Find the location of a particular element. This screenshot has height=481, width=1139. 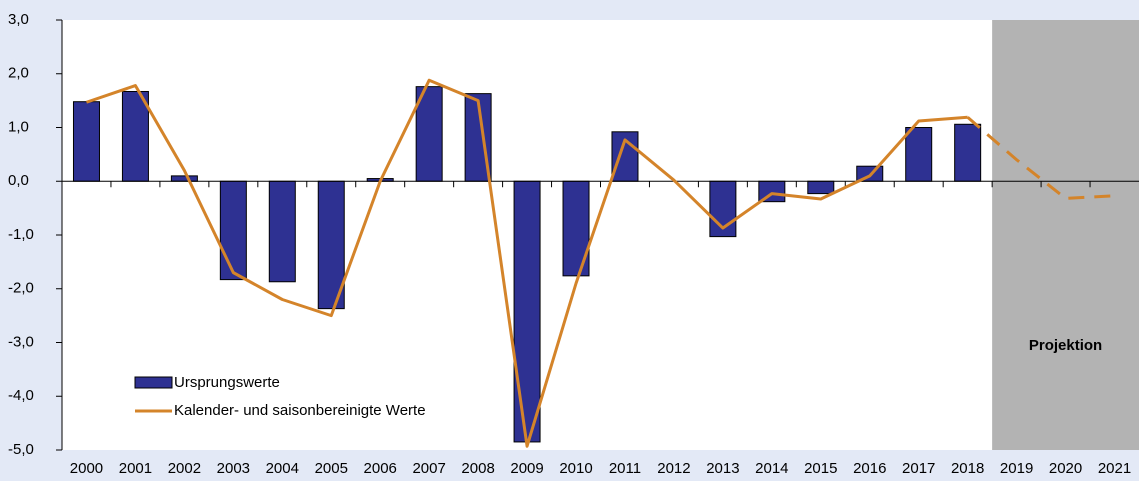

y-tick-label: 3,0 is located at coordinates (18, 19).